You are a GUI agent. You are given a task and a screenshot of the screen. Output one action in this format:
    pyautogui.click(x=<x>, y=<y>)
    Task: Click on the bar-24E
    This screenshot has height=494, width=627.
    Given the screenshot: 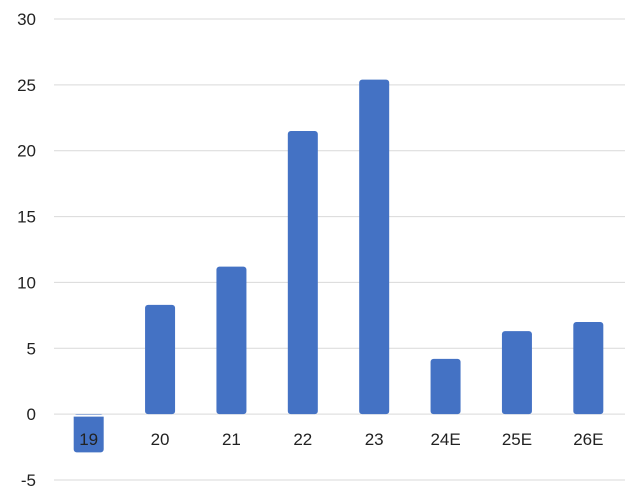 What is the action you would take?
    pyautogui.click(x=445, y=386)
    